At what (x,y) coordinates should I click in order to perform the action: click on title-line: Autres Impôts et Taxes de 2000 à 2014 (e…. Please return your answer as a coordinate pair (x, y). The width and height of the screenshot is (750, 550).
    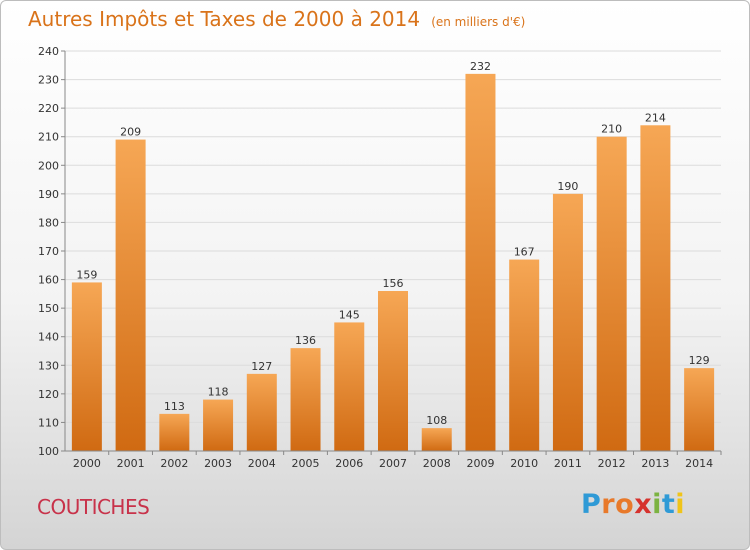
    Looking at the image, I should click on (276, 19).